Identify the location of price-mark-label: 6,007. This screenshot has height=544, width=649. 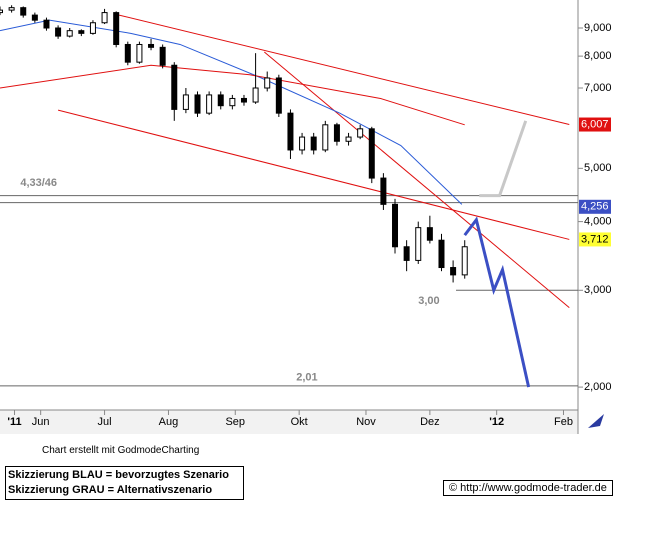
(595, 124).